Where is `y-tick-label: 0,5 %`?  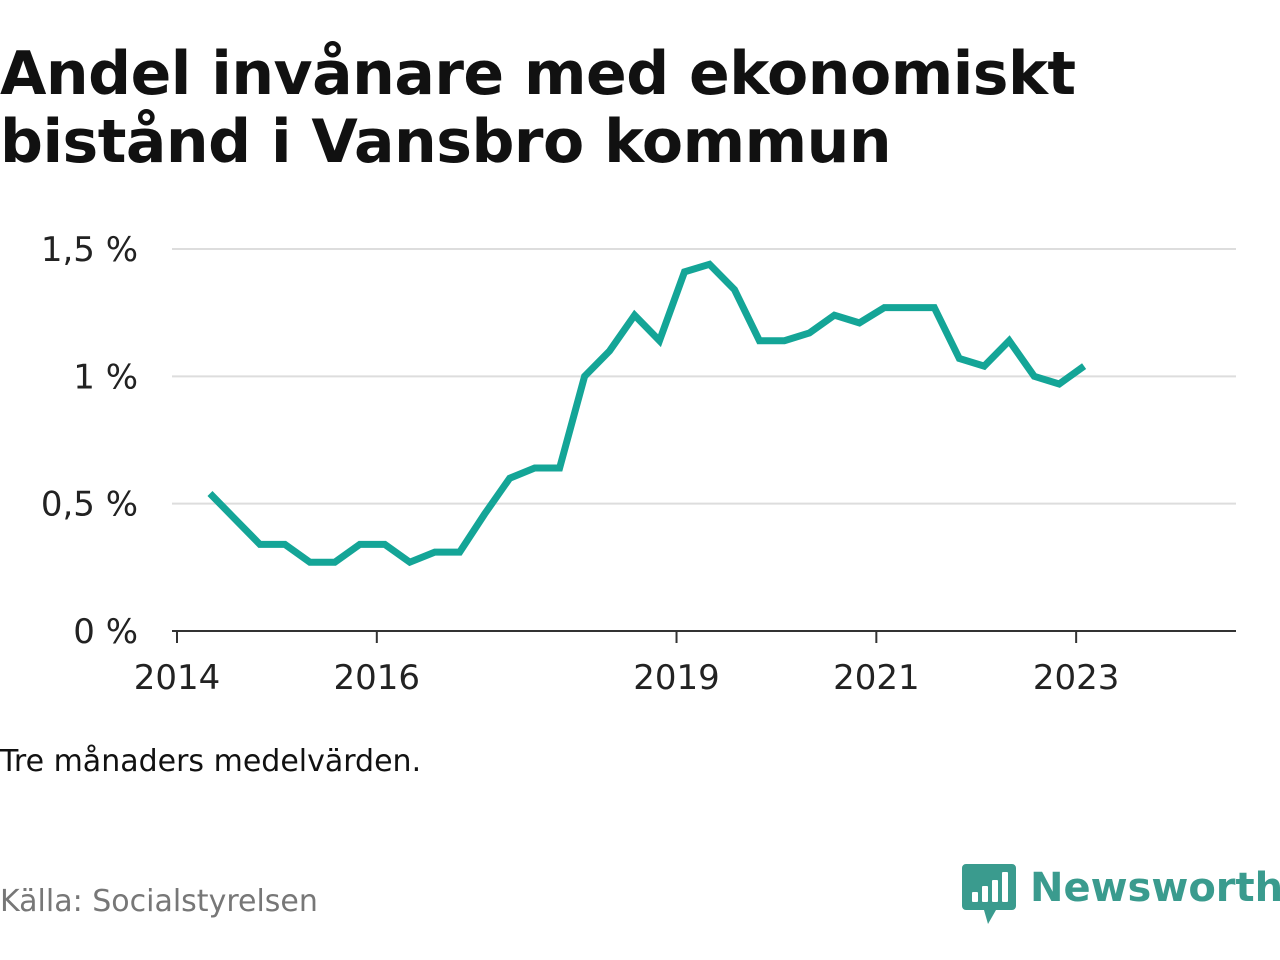 y-tick-label: 0,5 % is located at coordinates (89, 505).